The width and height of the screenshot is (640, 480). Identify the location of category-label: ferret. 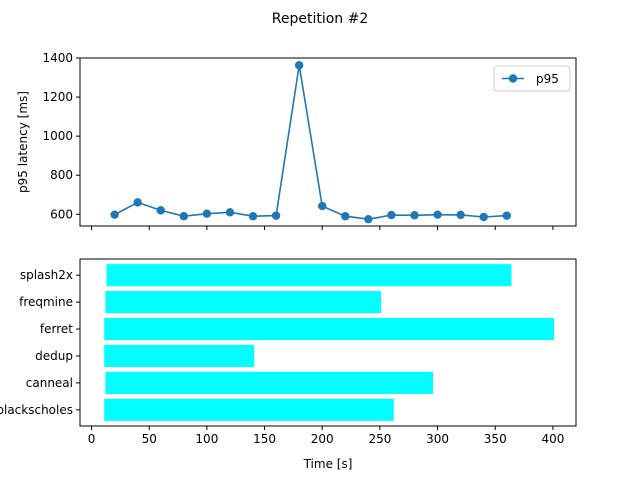
(56, 329).